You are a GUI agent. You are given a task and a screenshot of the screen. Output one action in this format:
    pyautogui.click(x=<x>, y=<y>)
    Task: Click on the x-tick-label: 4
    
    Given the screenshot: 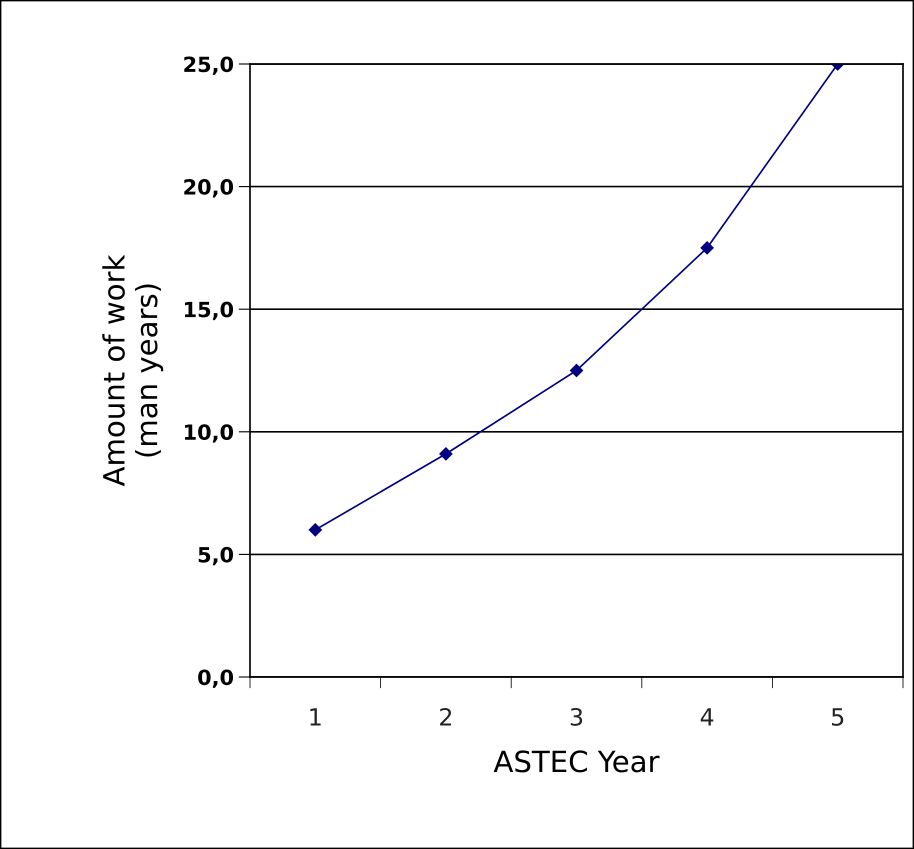 What is the action you would take?
    pyautogui.click(x=707, y=717)
    